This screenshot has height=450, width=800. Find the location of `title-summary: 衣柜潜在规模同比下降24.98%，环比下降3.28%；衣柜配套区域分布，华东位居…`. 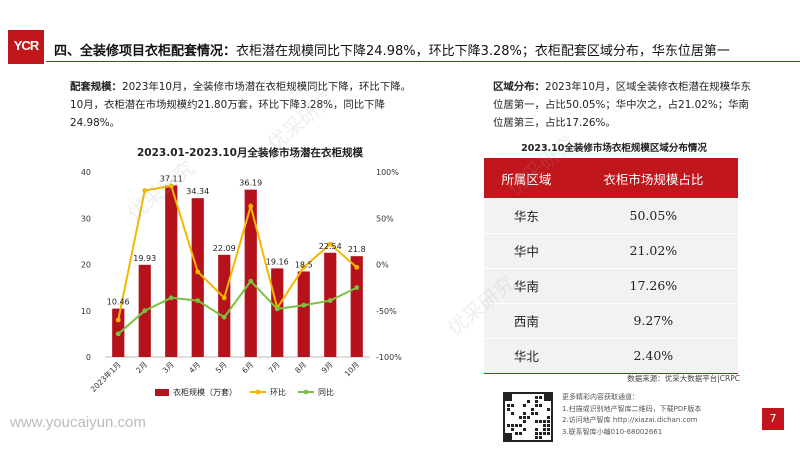

title-summary: 衣柜潜在规模同比下降24.98%，环比下降3.28%；衣柜配套区域分布，华东位居… is located at coordinates (483, 51).